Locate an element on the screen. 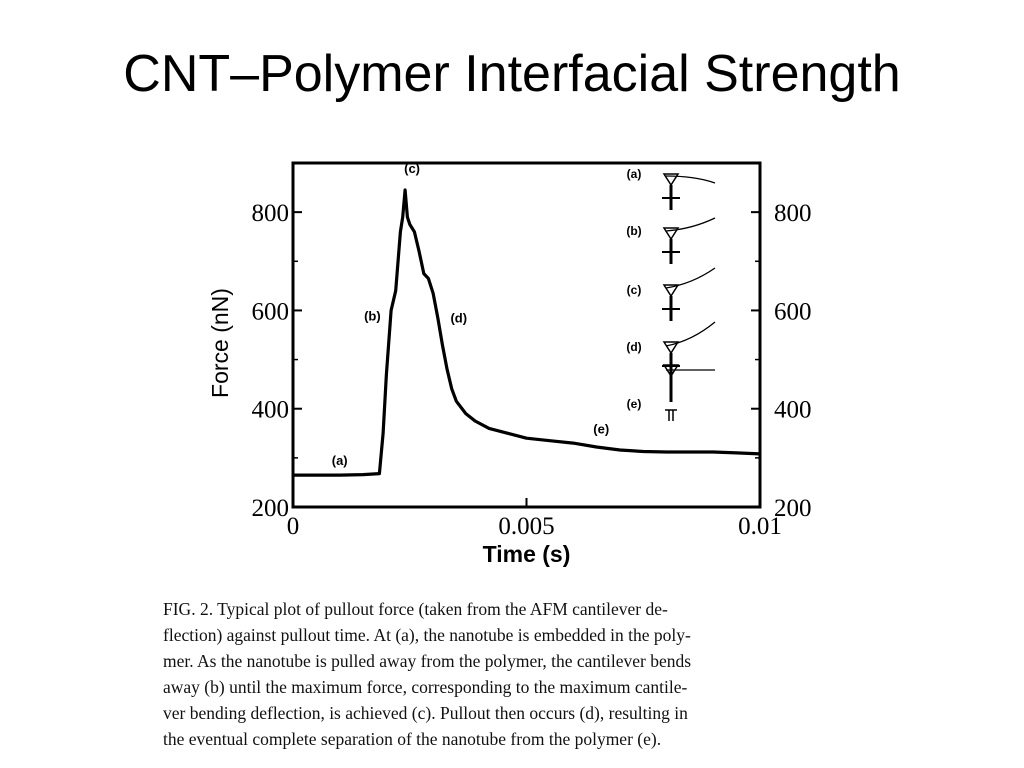 This screenshot has width=1024, height=768. x-axis-label: Time (s) is located at coordinates (527, 554).